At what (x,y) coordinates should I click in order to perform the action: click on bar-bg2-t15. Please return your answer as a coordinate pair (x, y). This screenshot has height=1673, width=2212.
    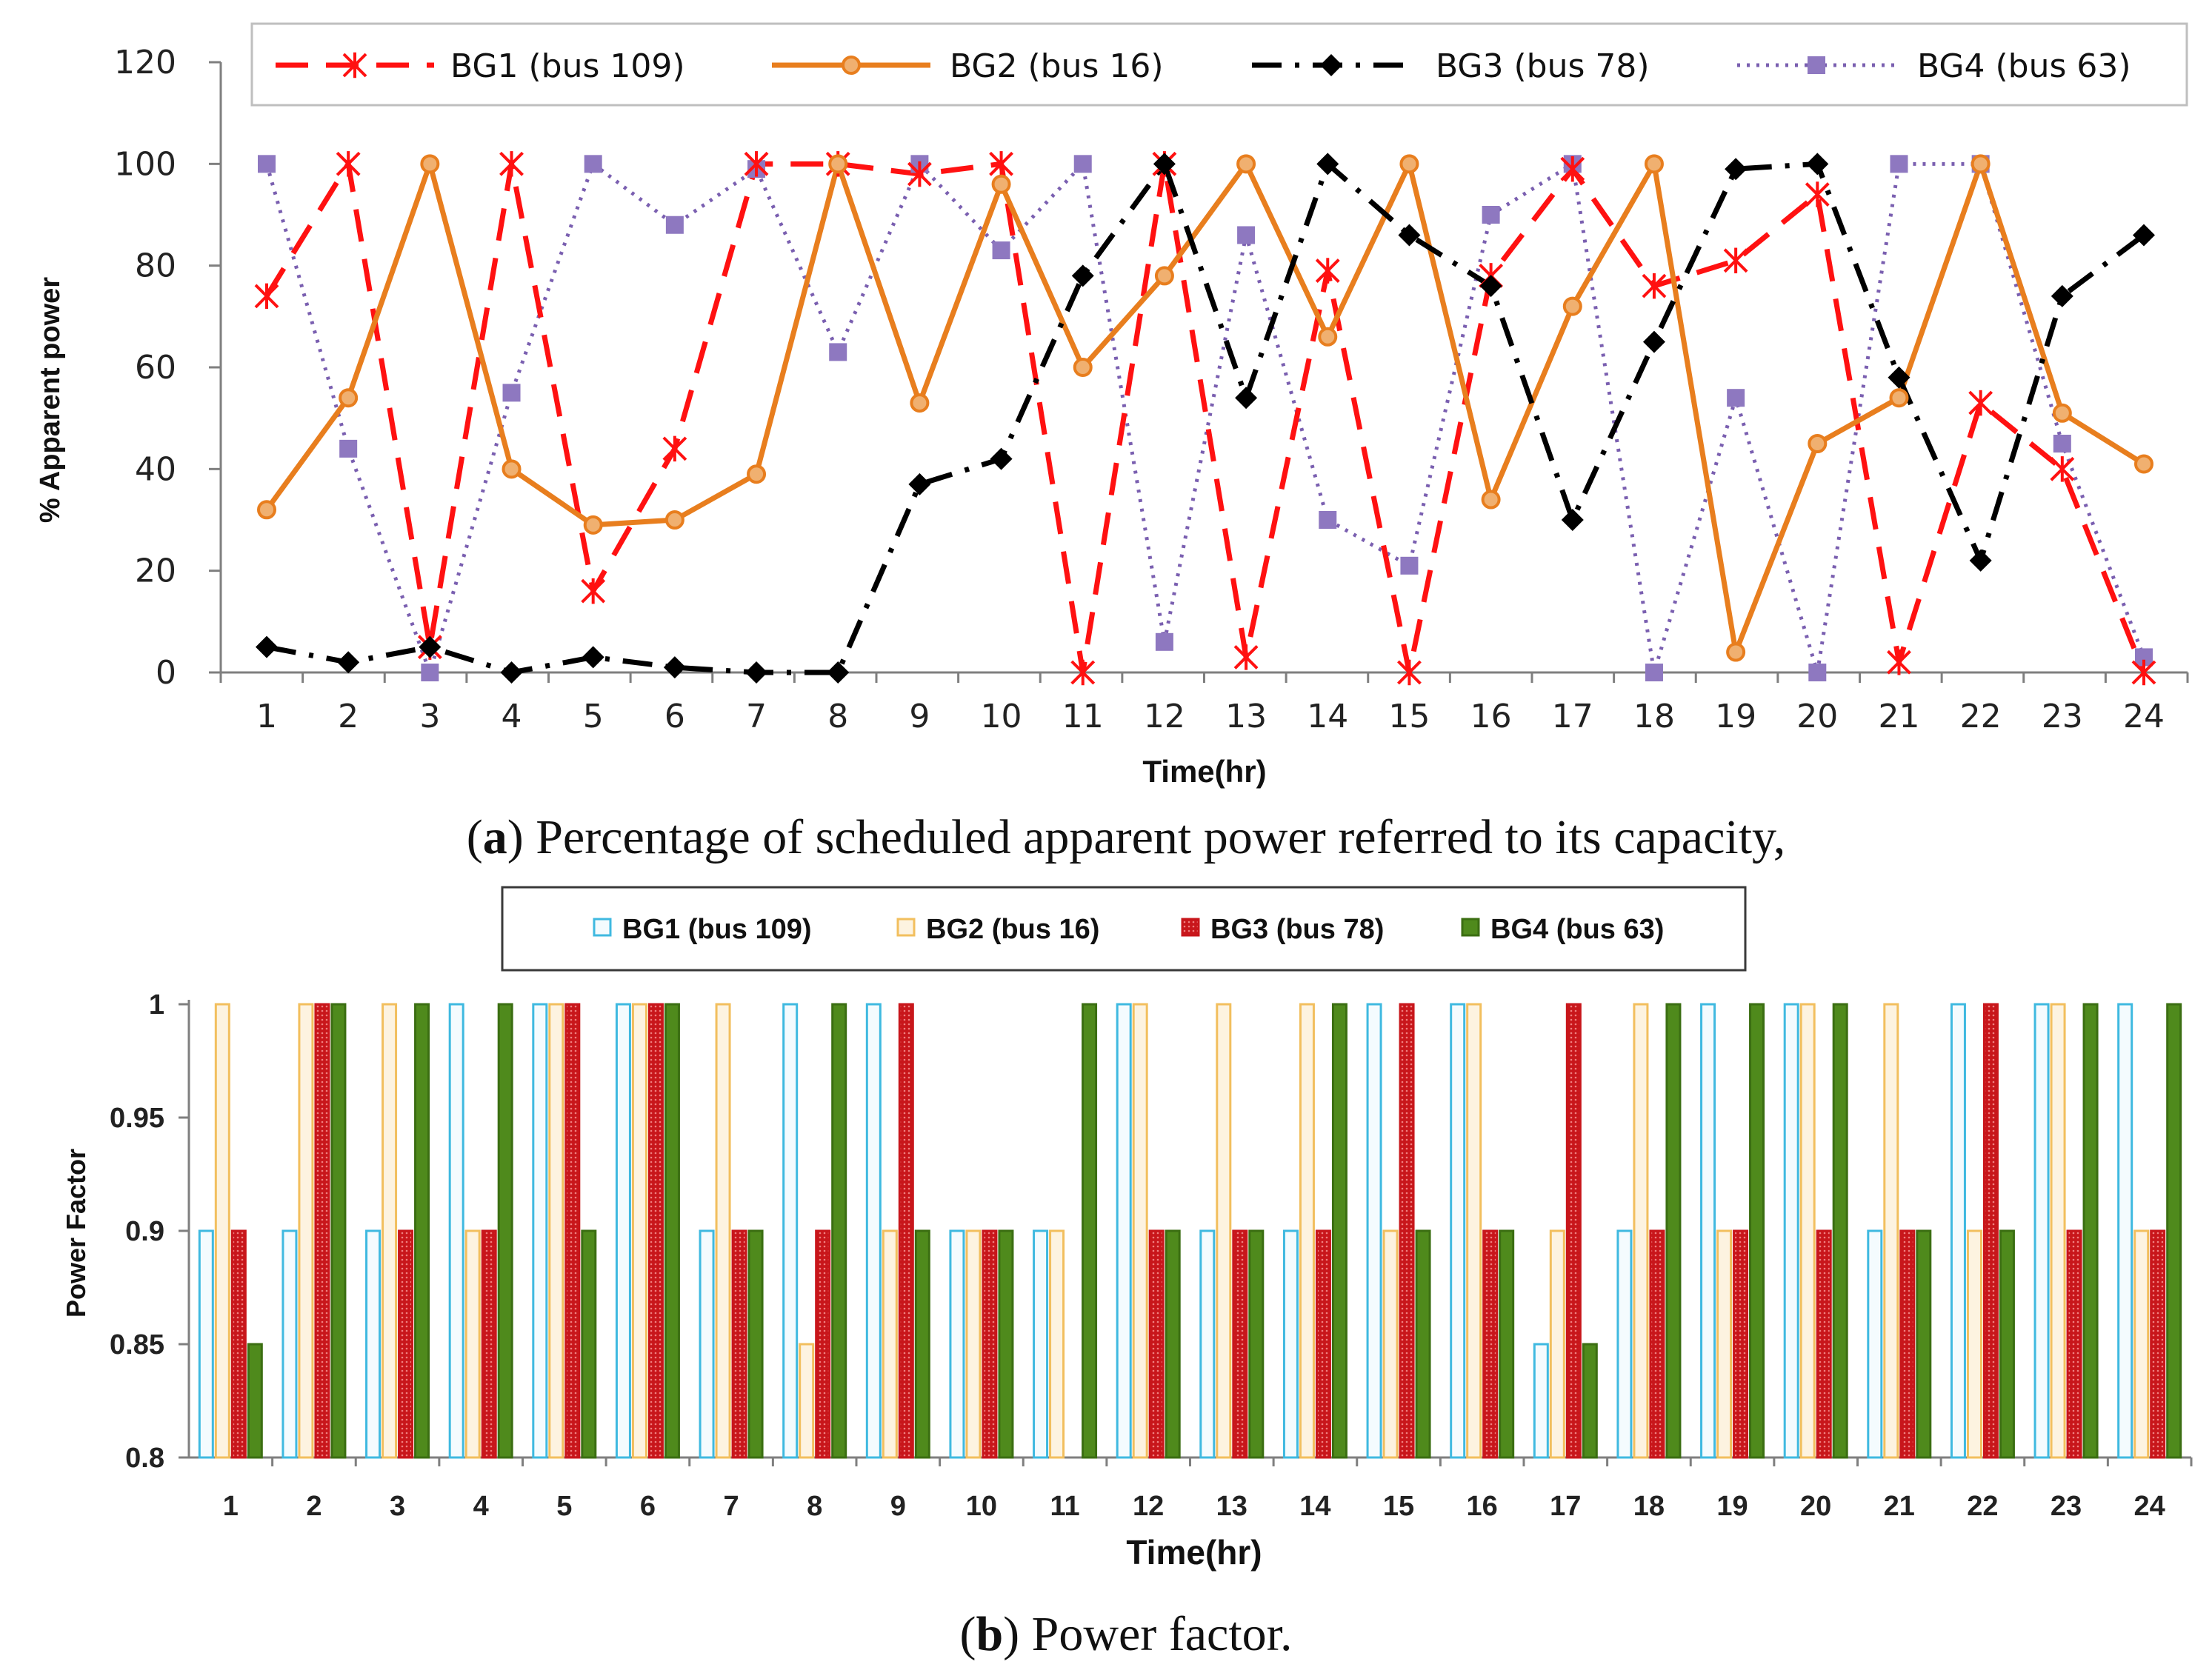
    Looking at the image, I should click on (1390, 1344).